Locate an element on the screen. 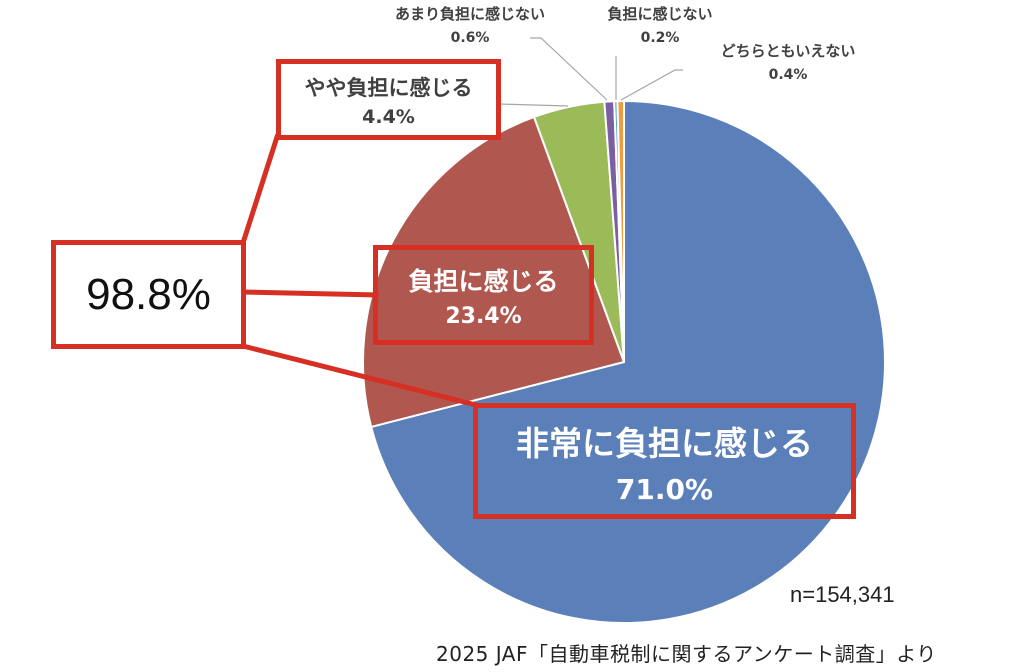 The image size is (1024, 672). label-somewhat-burden-box: やや負担に感じる 4.4% is located at coordinates (388, 99).